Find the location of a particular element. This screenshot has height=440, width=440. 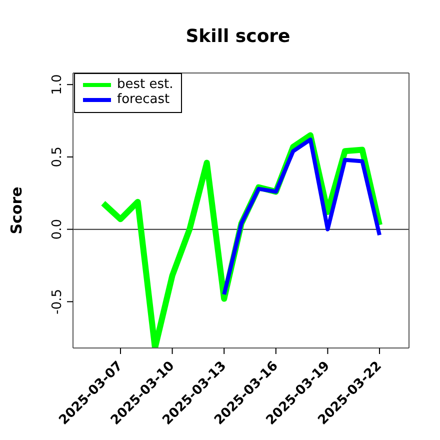

legend-label: best est. is located at coordinates (145, 84).